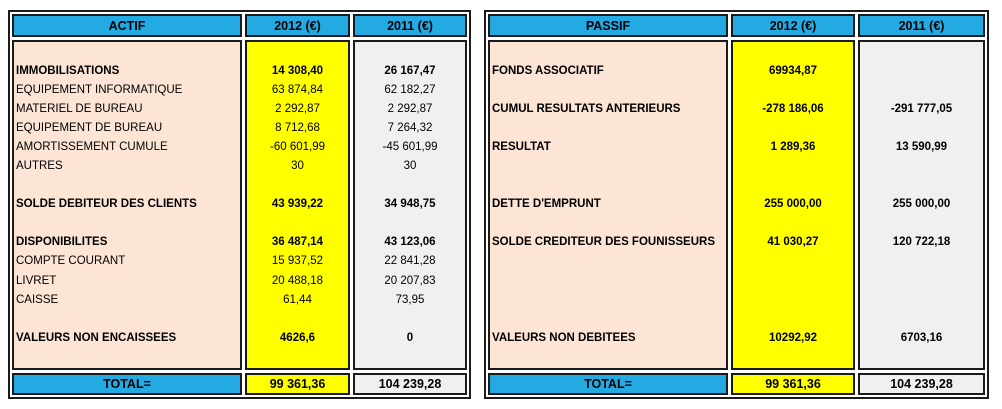 The height and width of the screenshot is (409, 1002). I want to click on actif-row-label: EQUIPEMENT INFORMATIQUE, so click(99, 89).